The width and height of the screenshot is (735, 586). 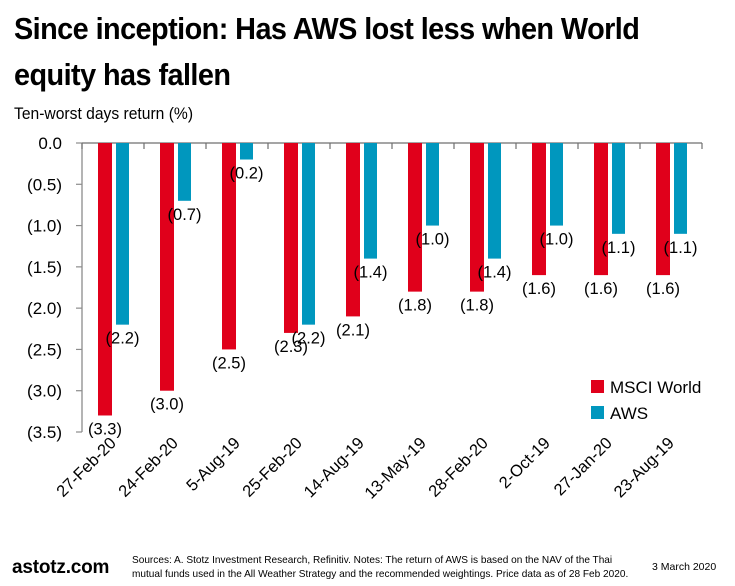 I want to click on x-tick-label: 23-Aug-19, so click(x=644, y=467).